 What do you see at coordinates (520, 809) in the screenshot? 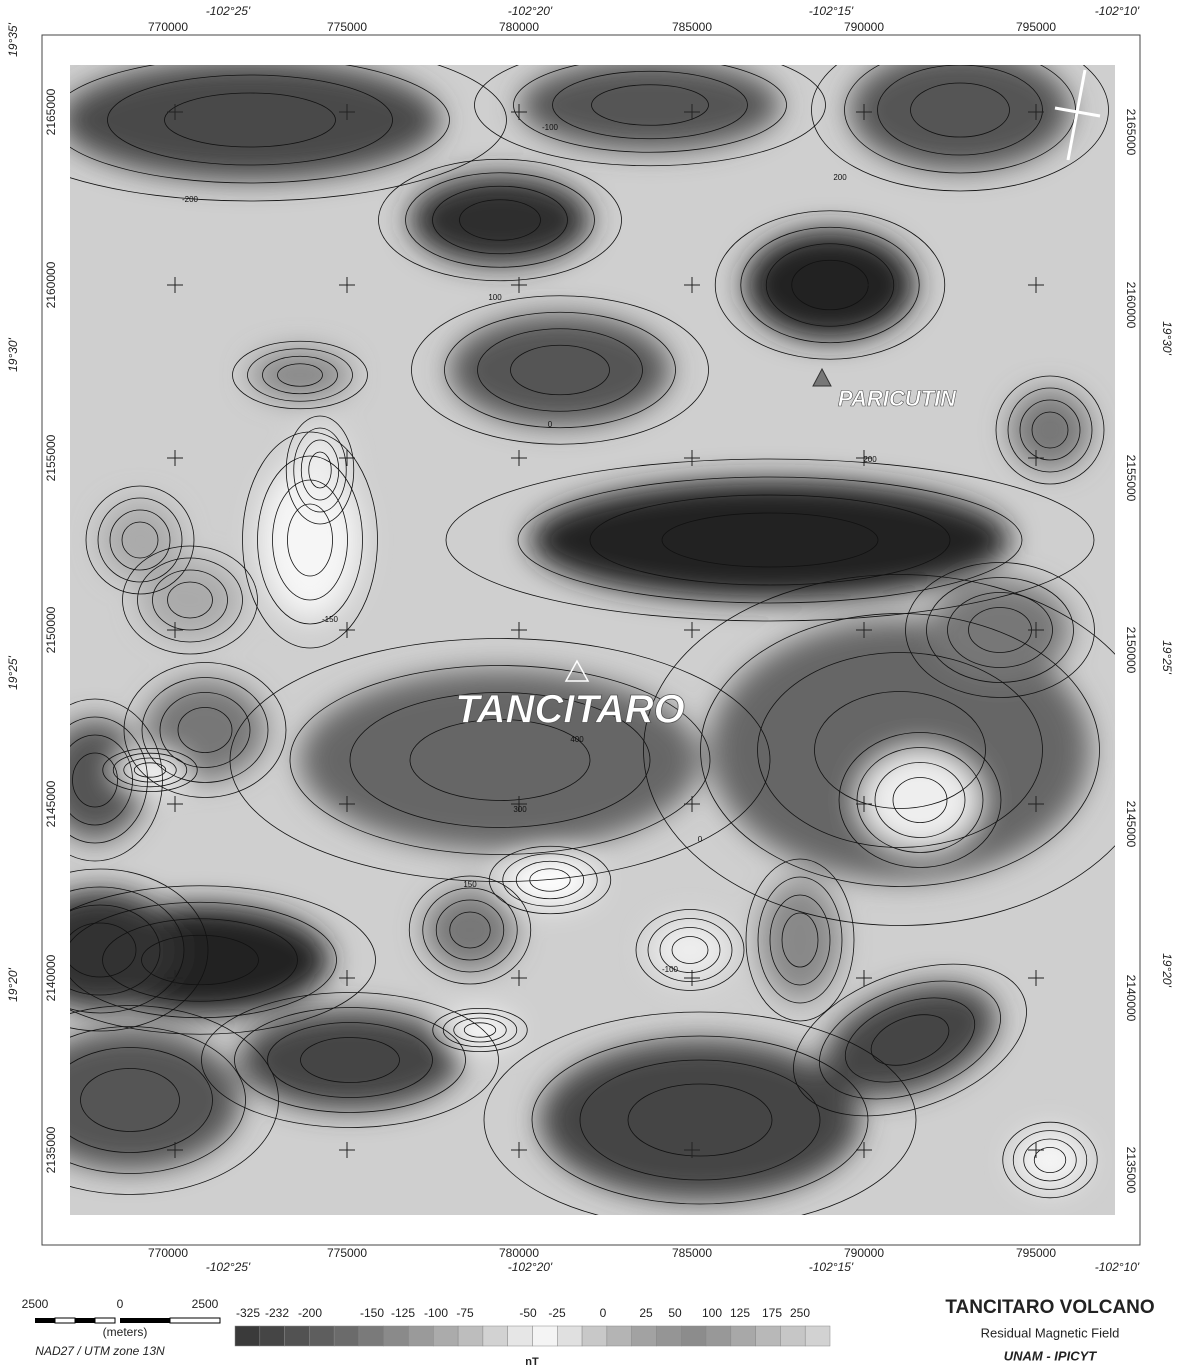
I see `contour-label: 300` at bounding box center [520, 809].